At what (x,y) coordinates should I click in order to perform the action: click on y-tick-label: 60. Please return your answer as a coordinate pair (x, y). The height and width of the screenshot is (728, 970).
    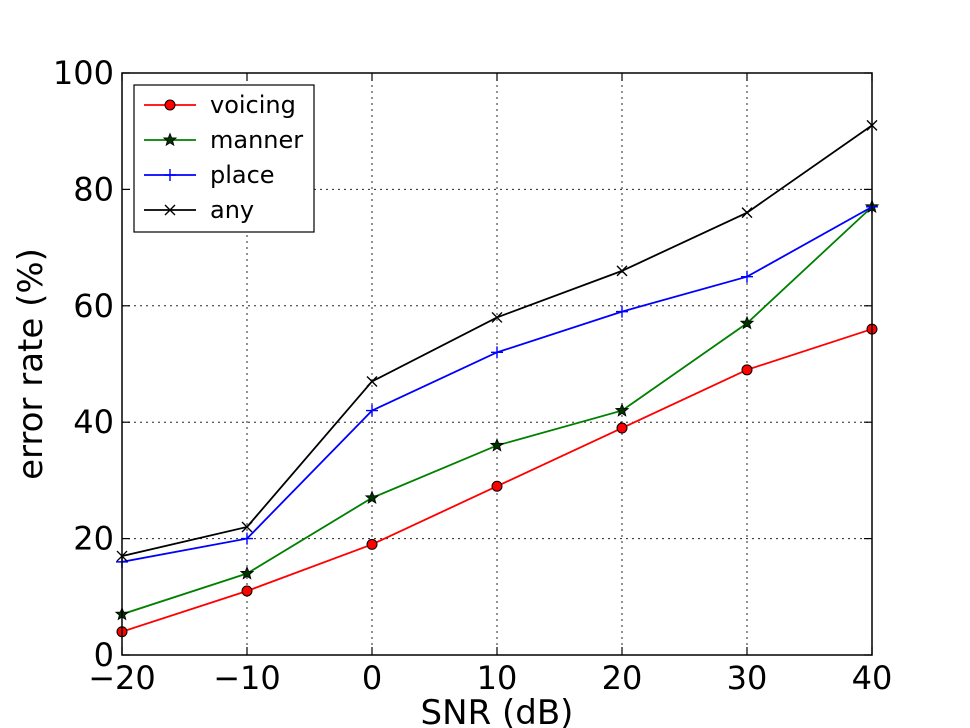
    Looking at the image, I should click on (93, 306).